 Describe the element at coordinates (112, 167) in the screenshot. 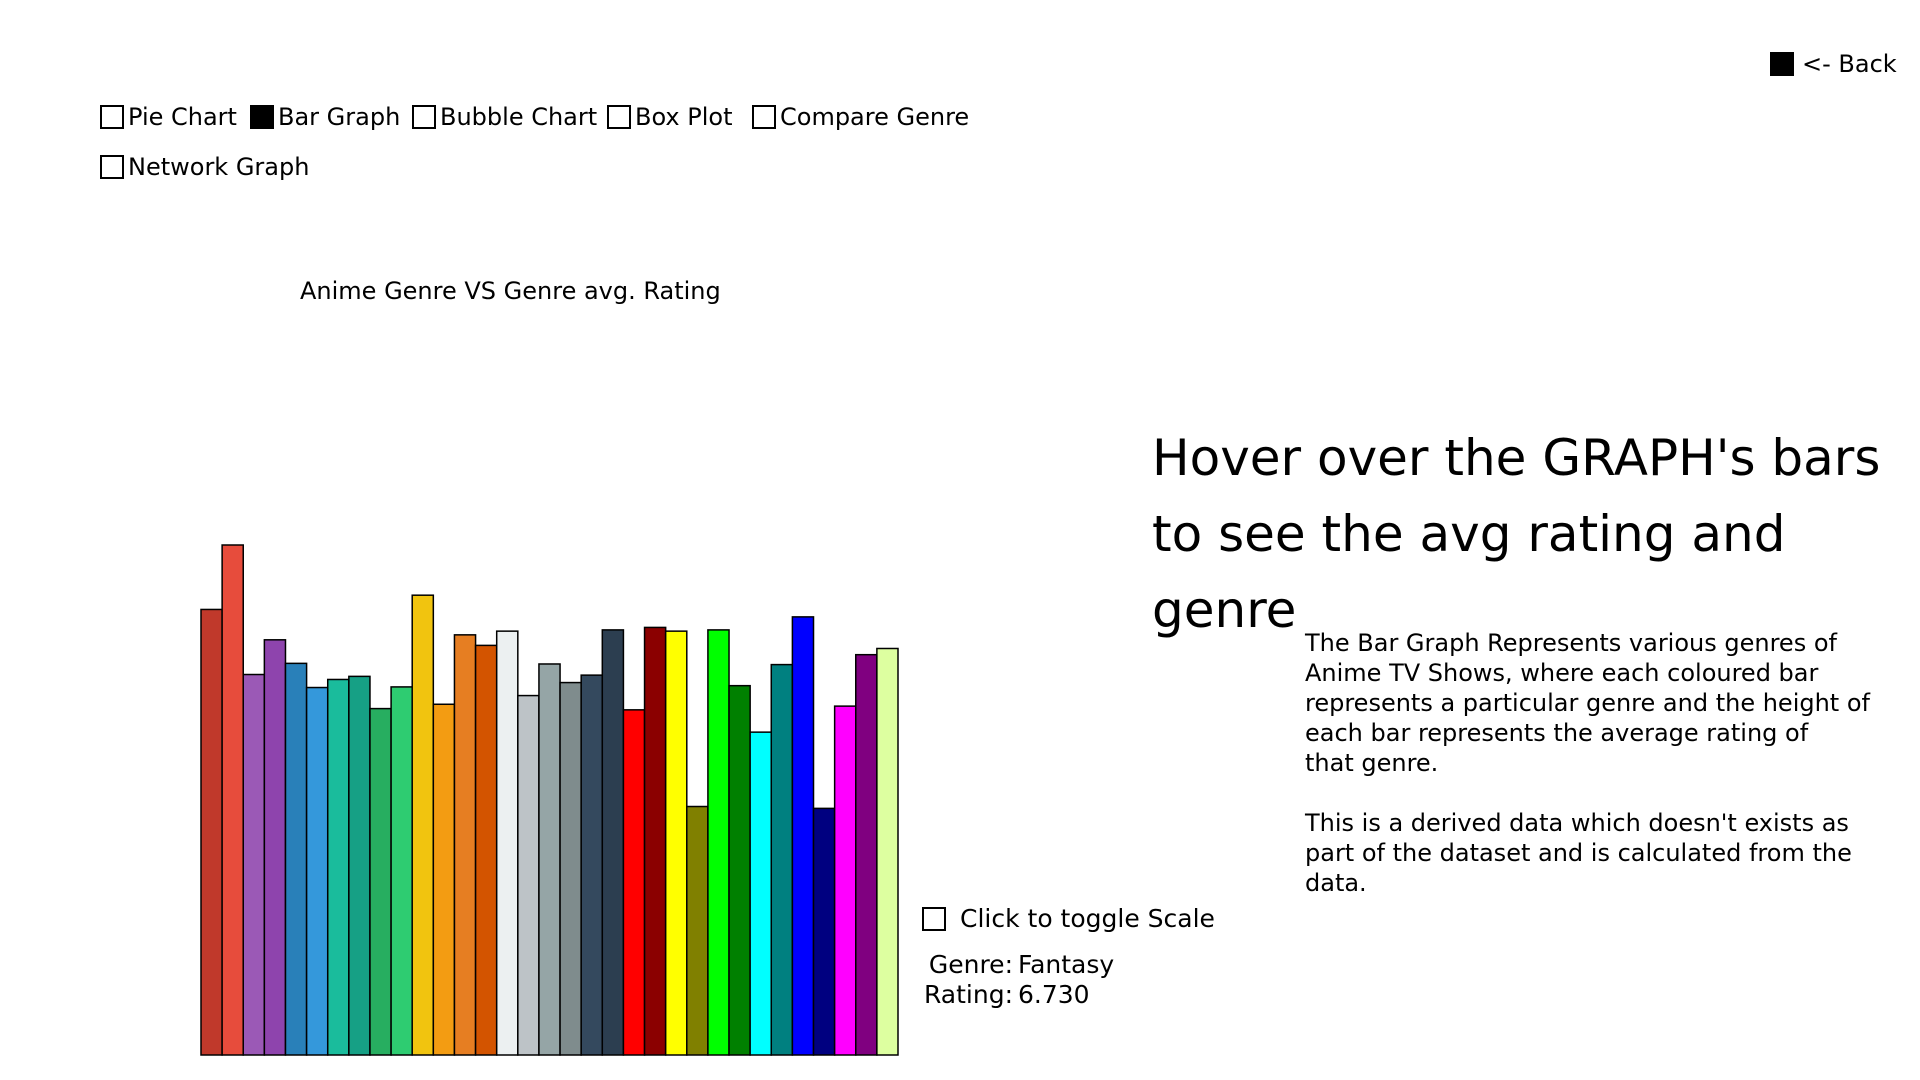

I see `network-graph-checkbox-icon` at that location.